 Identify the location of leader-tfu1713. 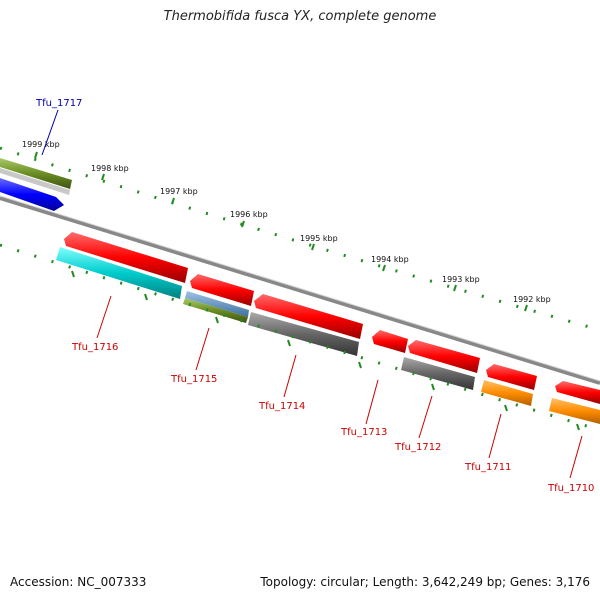
(372, 402).